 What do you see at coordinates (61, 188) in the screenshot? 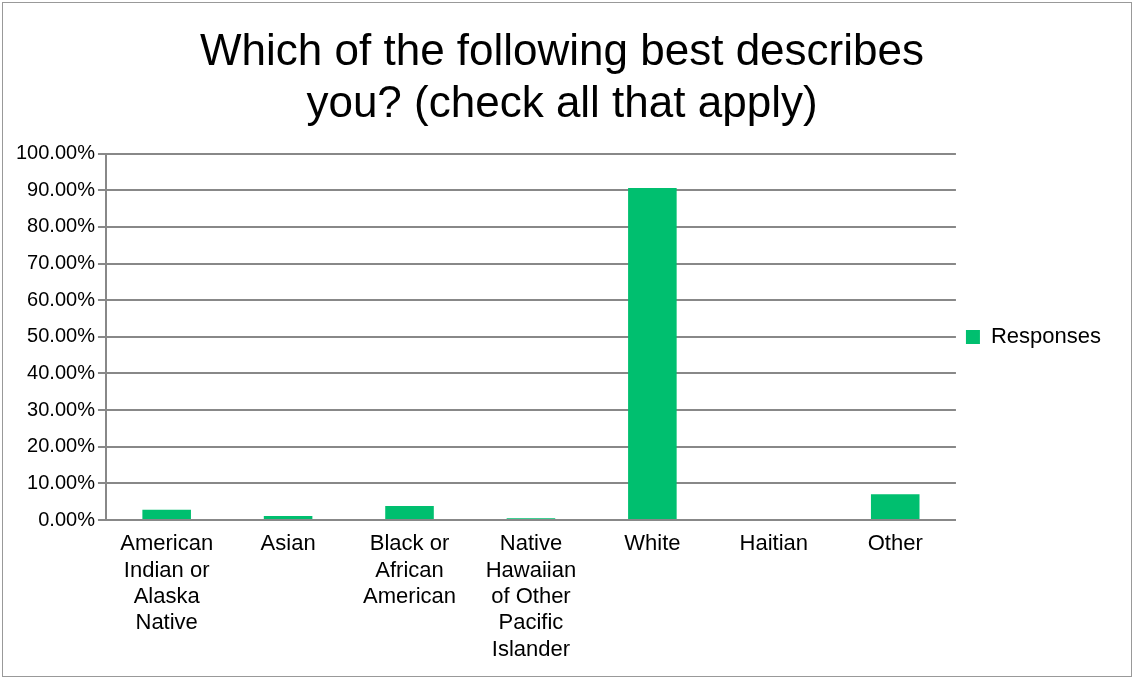
I see `y-tick-label: 90.00%` at bounding box center [61, 188].